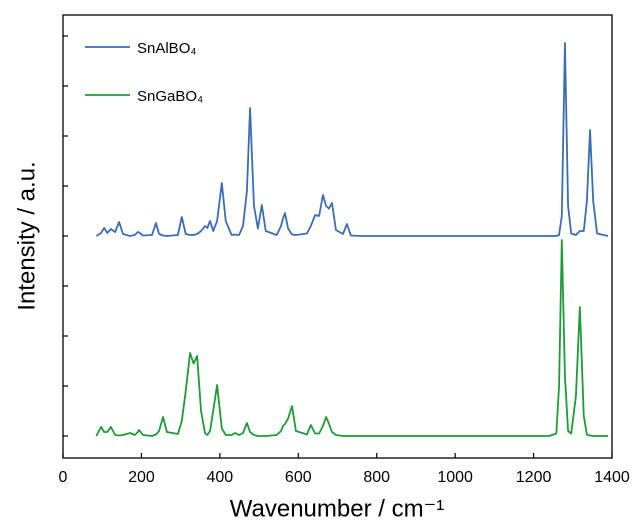  Describe the element at coordinates (612, 477) in the screenshot. I see `x-tick-label: 1400` at that location.